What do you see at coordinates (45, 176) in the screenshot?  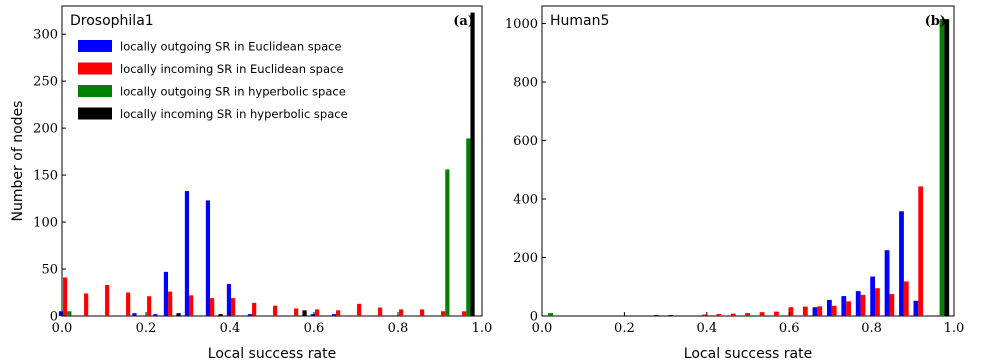 I see `y-tick-label: 150` at bounding box center [45, 176].